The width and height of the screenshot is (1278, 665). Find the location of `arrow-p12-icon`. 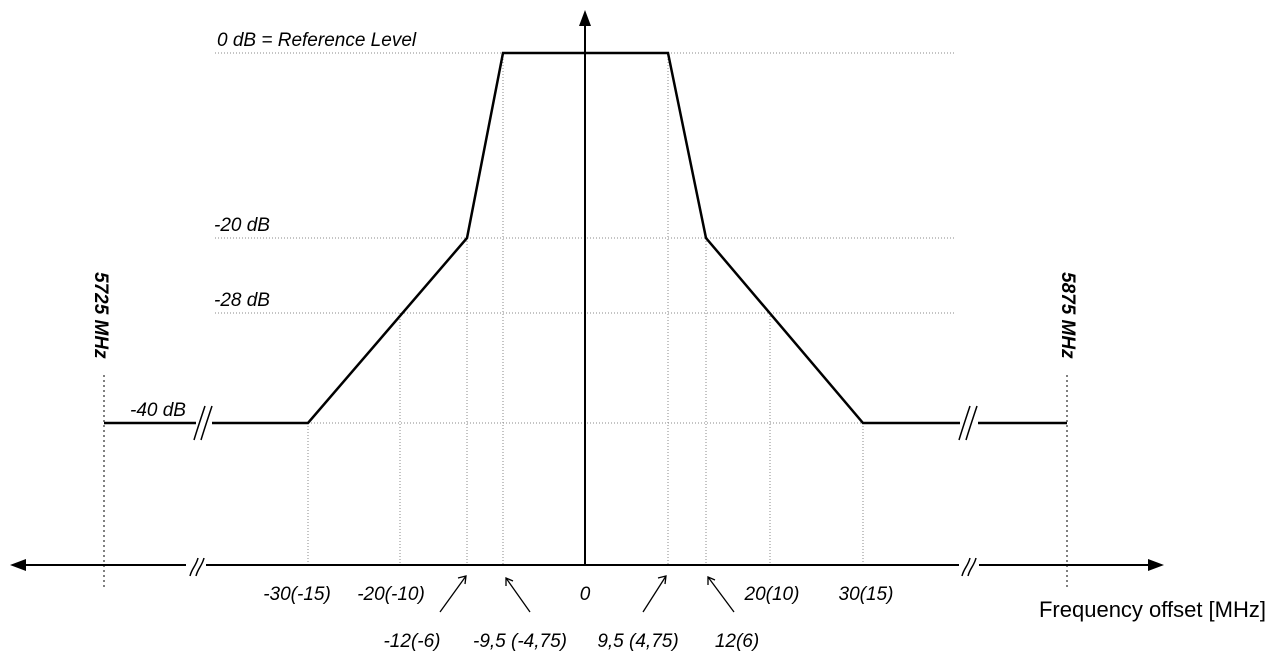

arrow-p12-icon is located at coordinates (711, 580).